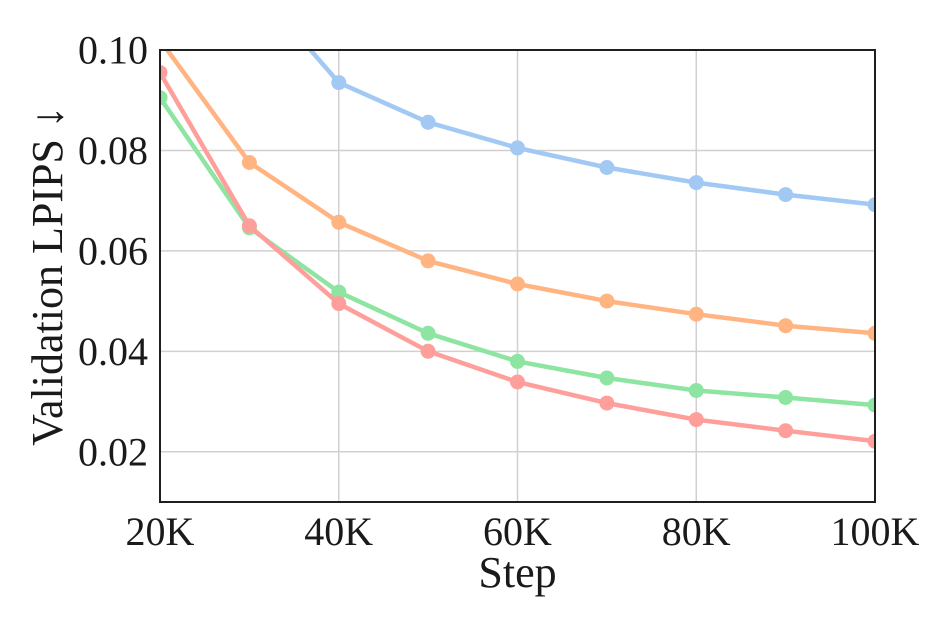 The width and height of the screenshot is (952, 634). Describe the element at coordinates (113, 250) in the screenshot. I see `y-tick-label: 0.06` at that location.